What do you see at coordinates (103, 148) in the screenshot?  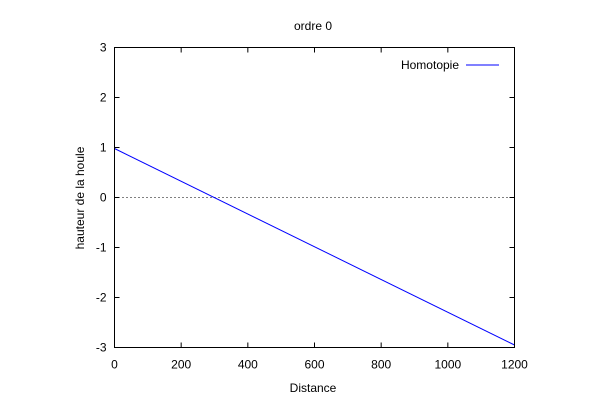 I see `y-tick-label: 1` at bounding box center [103, 148].